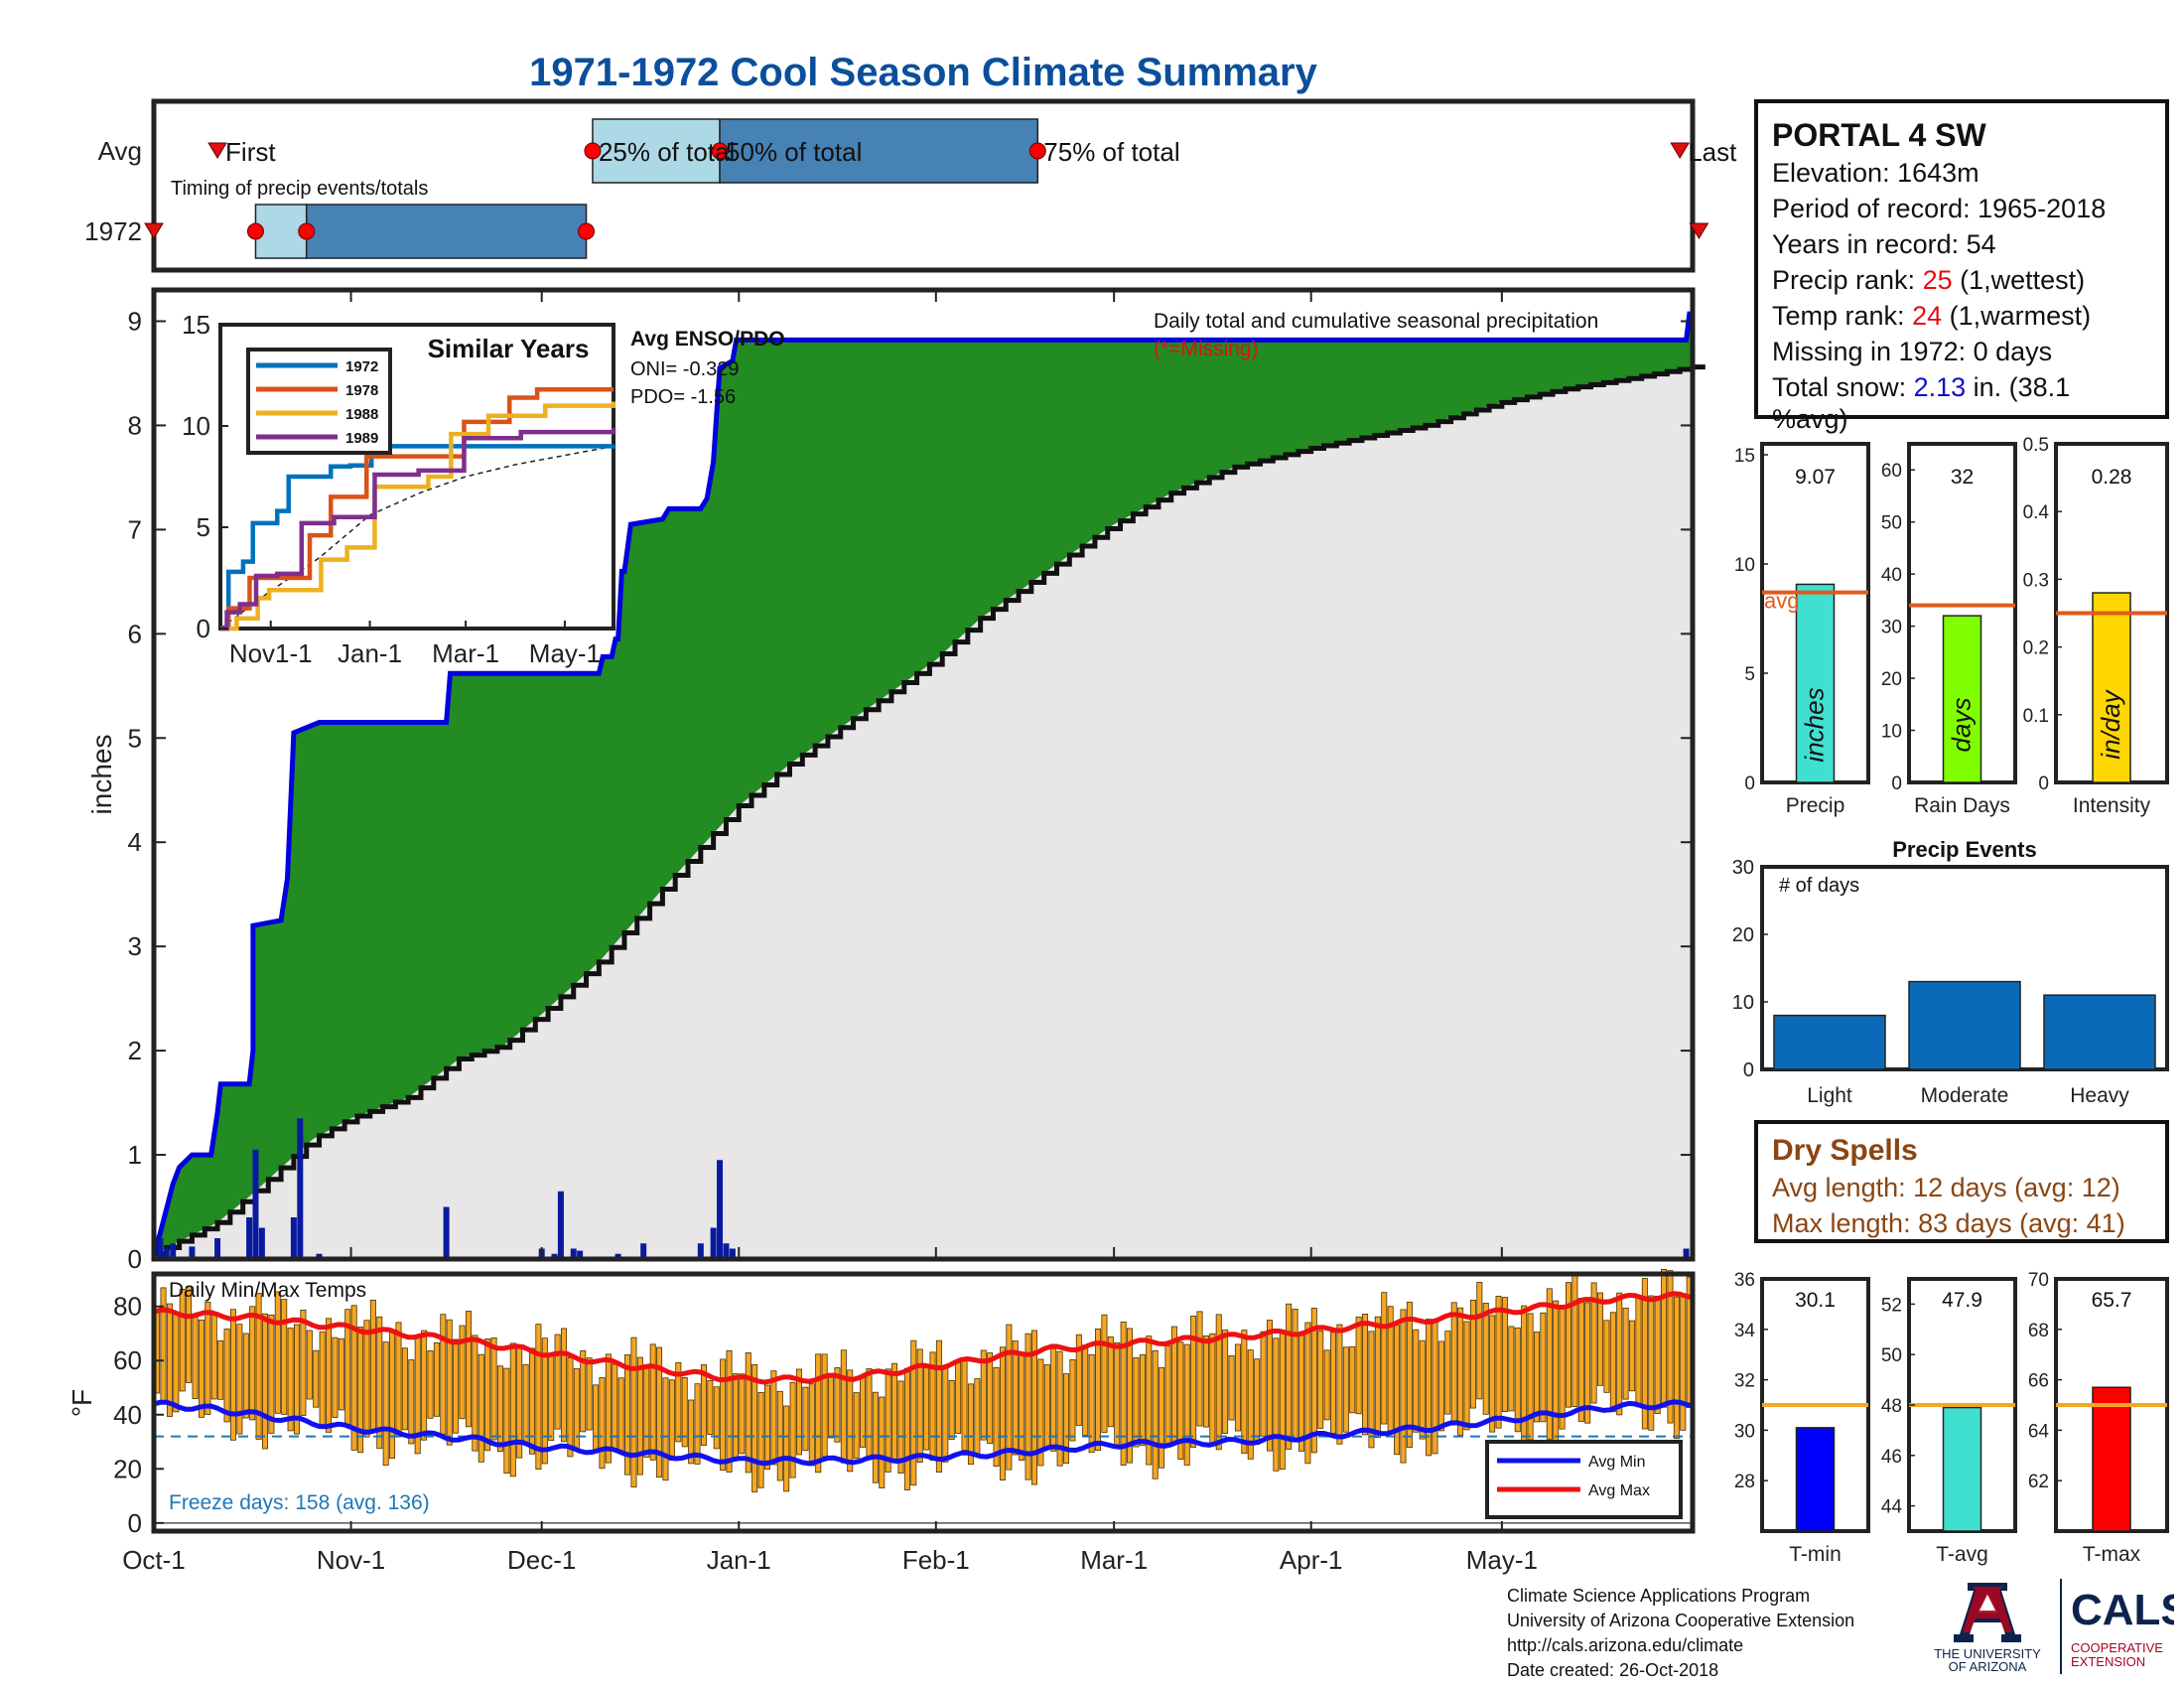 Image resolution: width=2184 pixels, height=1688 pixels. I want to click on stat-y-tick-label: 0.4, so click(2036, 512).